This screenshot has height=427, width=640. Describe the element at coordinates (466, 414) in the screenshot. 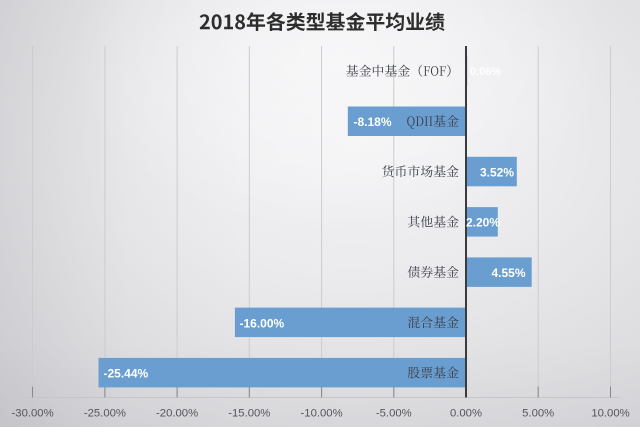

I see `svg-text: 0.00%` at that location.